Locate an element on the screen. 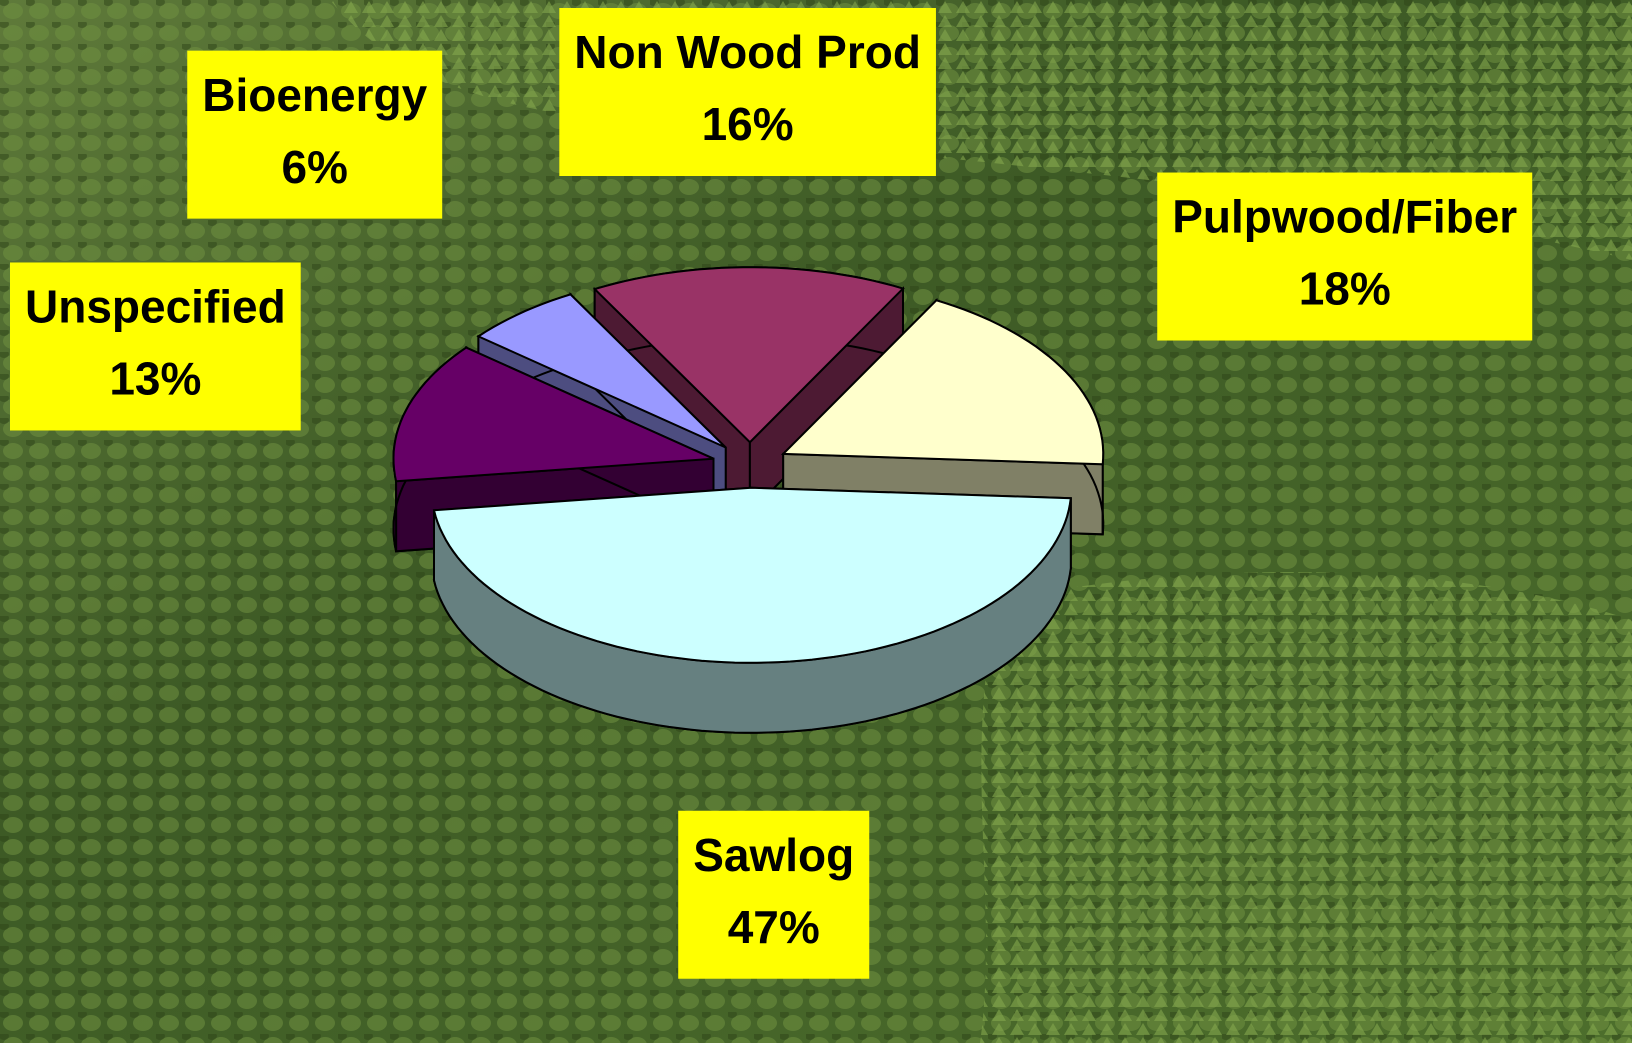 This screenshot has width=1632, height=1043. category-label: Sawlog is located at coordinates (773, 855).